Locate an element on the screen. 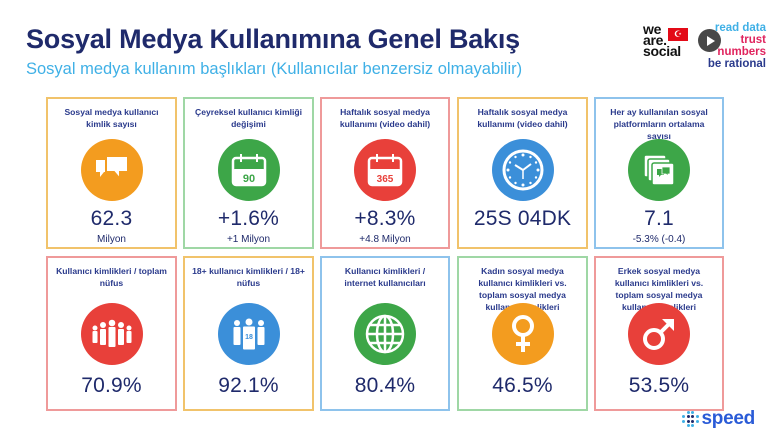  page-title: Sosyal Medya Kullanımına Genel Bakış is located at coordinates (273, 39).